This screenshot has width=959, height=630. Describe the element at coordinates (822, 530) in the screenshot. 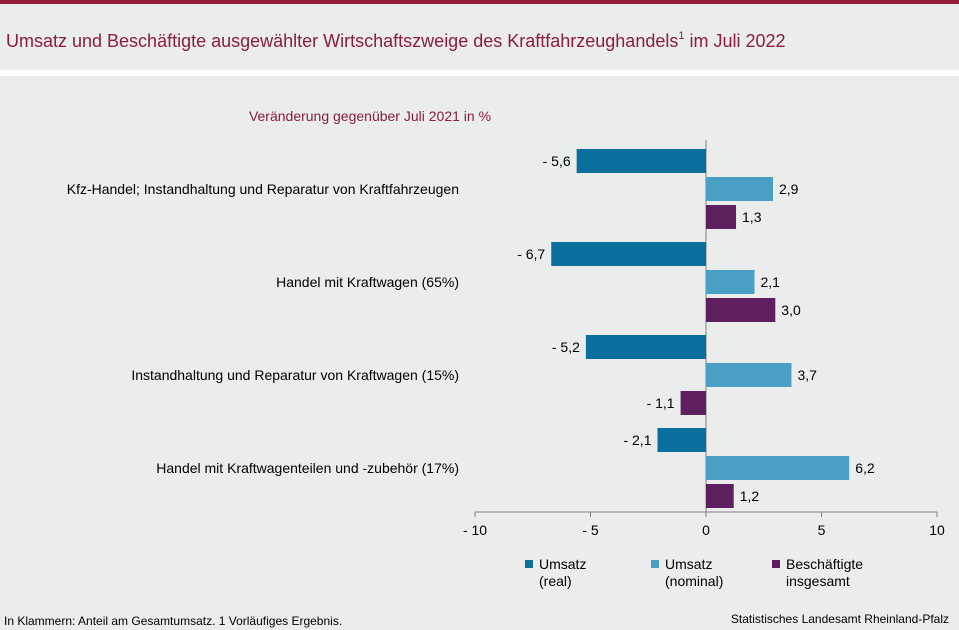

I see `x-tick-label: 5` at that location.